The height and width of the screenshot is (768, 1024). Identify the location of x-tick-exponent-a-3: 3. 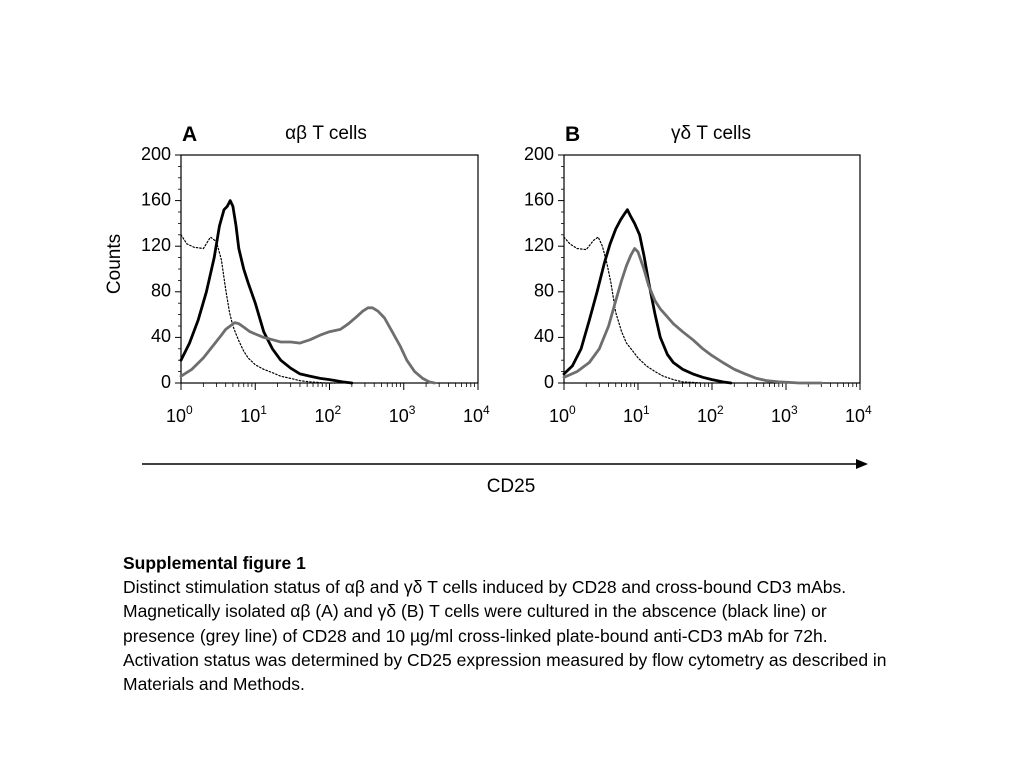
(412, 410).